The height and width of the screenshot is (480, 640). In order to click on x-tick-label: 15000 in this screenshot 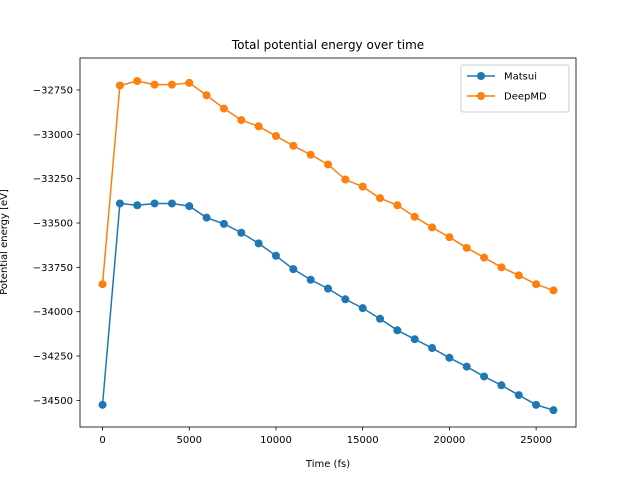, I will do `click(363, 440)`.